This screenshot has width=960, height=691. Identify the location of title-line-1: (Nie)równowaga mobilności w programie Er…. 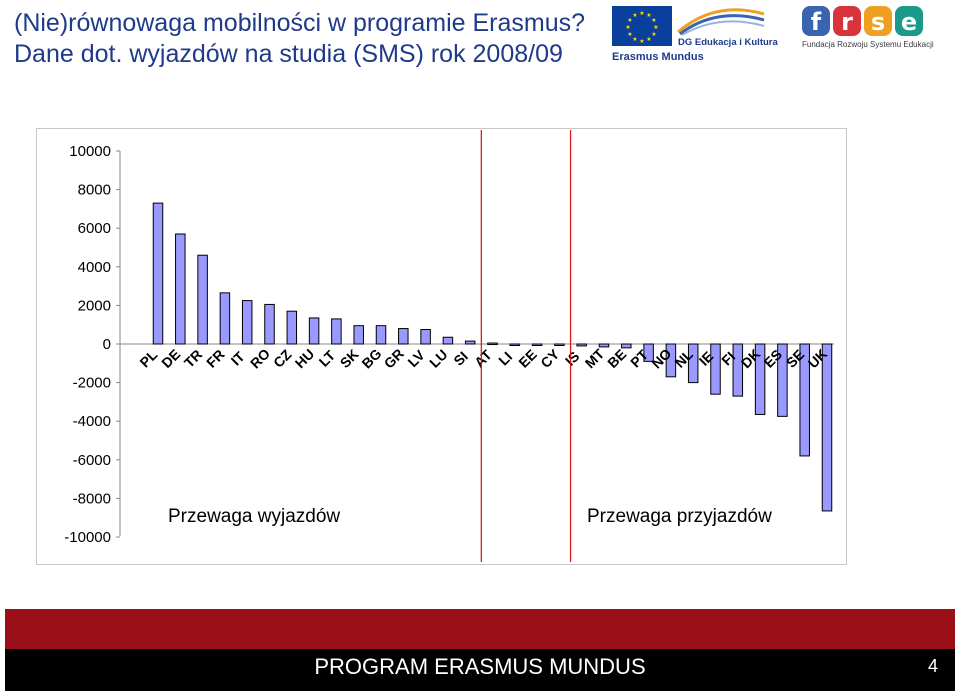
(300, 23).